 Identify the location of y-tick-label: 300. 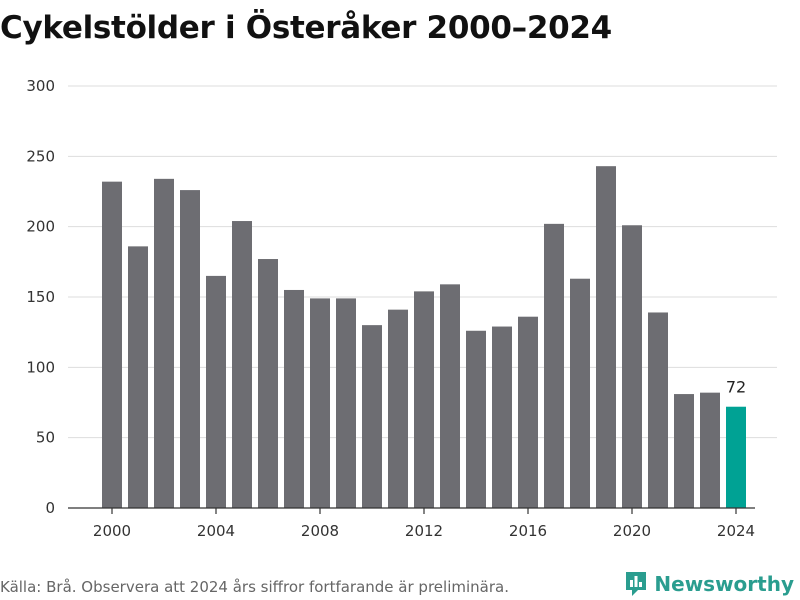
(40, 86).